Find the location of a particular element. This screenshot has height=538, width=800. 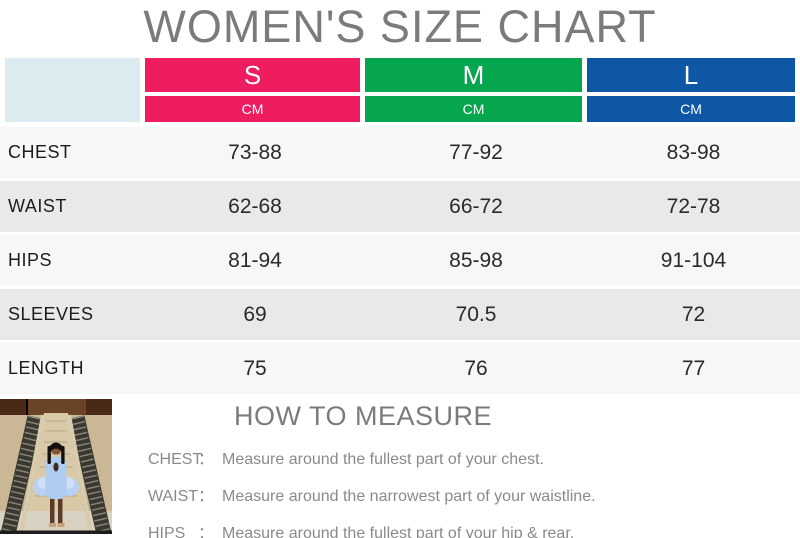

row-label: LENGTH is located at coordinates (46, 368).